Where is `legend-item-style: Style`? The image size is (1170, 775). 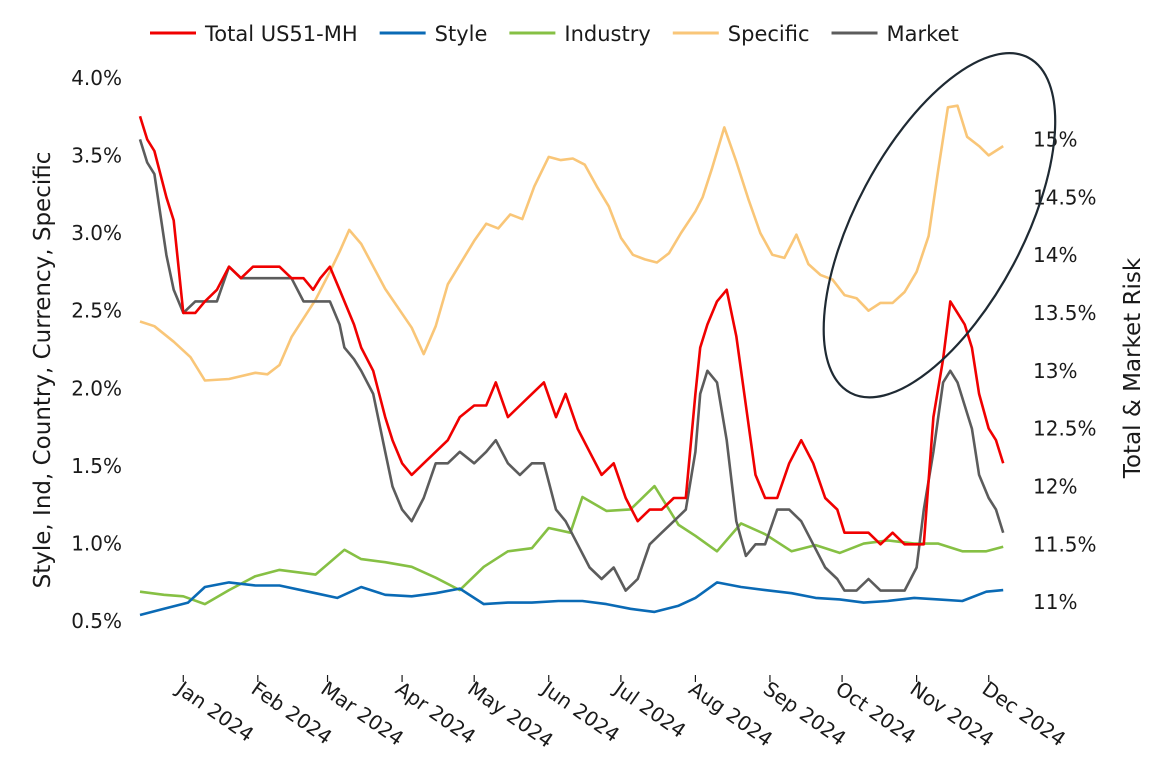 legend-item-style: Style is located at coordinates (433, 34).